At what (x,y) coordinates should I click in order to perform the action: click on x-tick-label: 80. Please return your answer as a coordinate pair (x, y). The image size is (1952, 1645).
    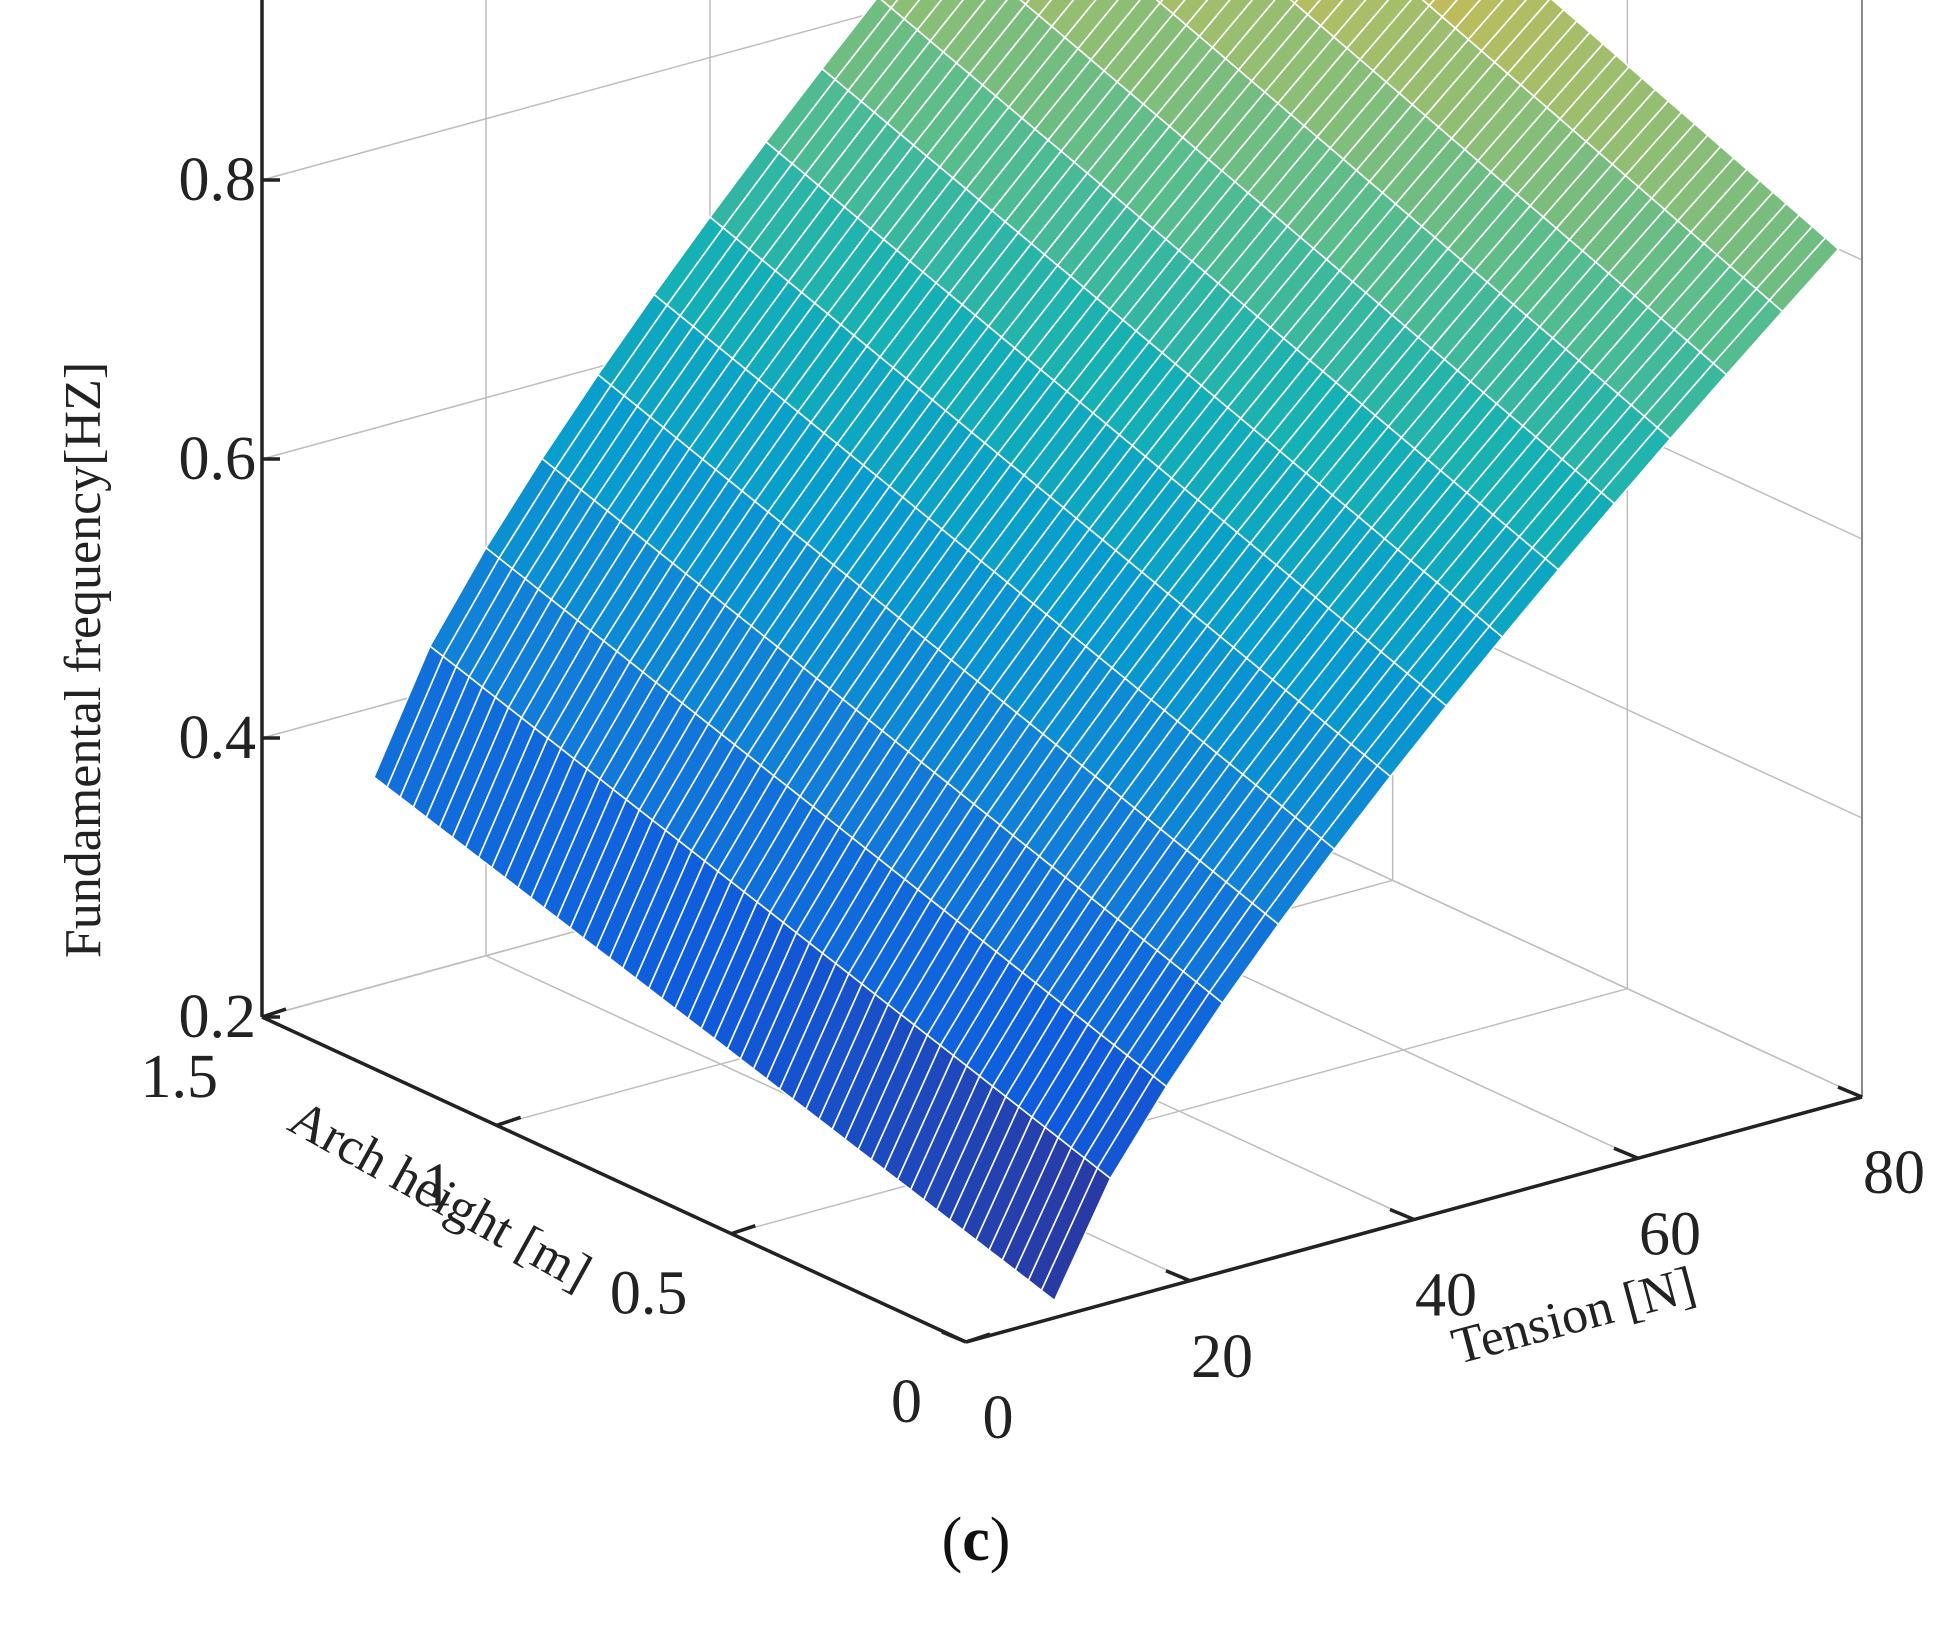
    Looking at the image, I should click on (1894, 1173).